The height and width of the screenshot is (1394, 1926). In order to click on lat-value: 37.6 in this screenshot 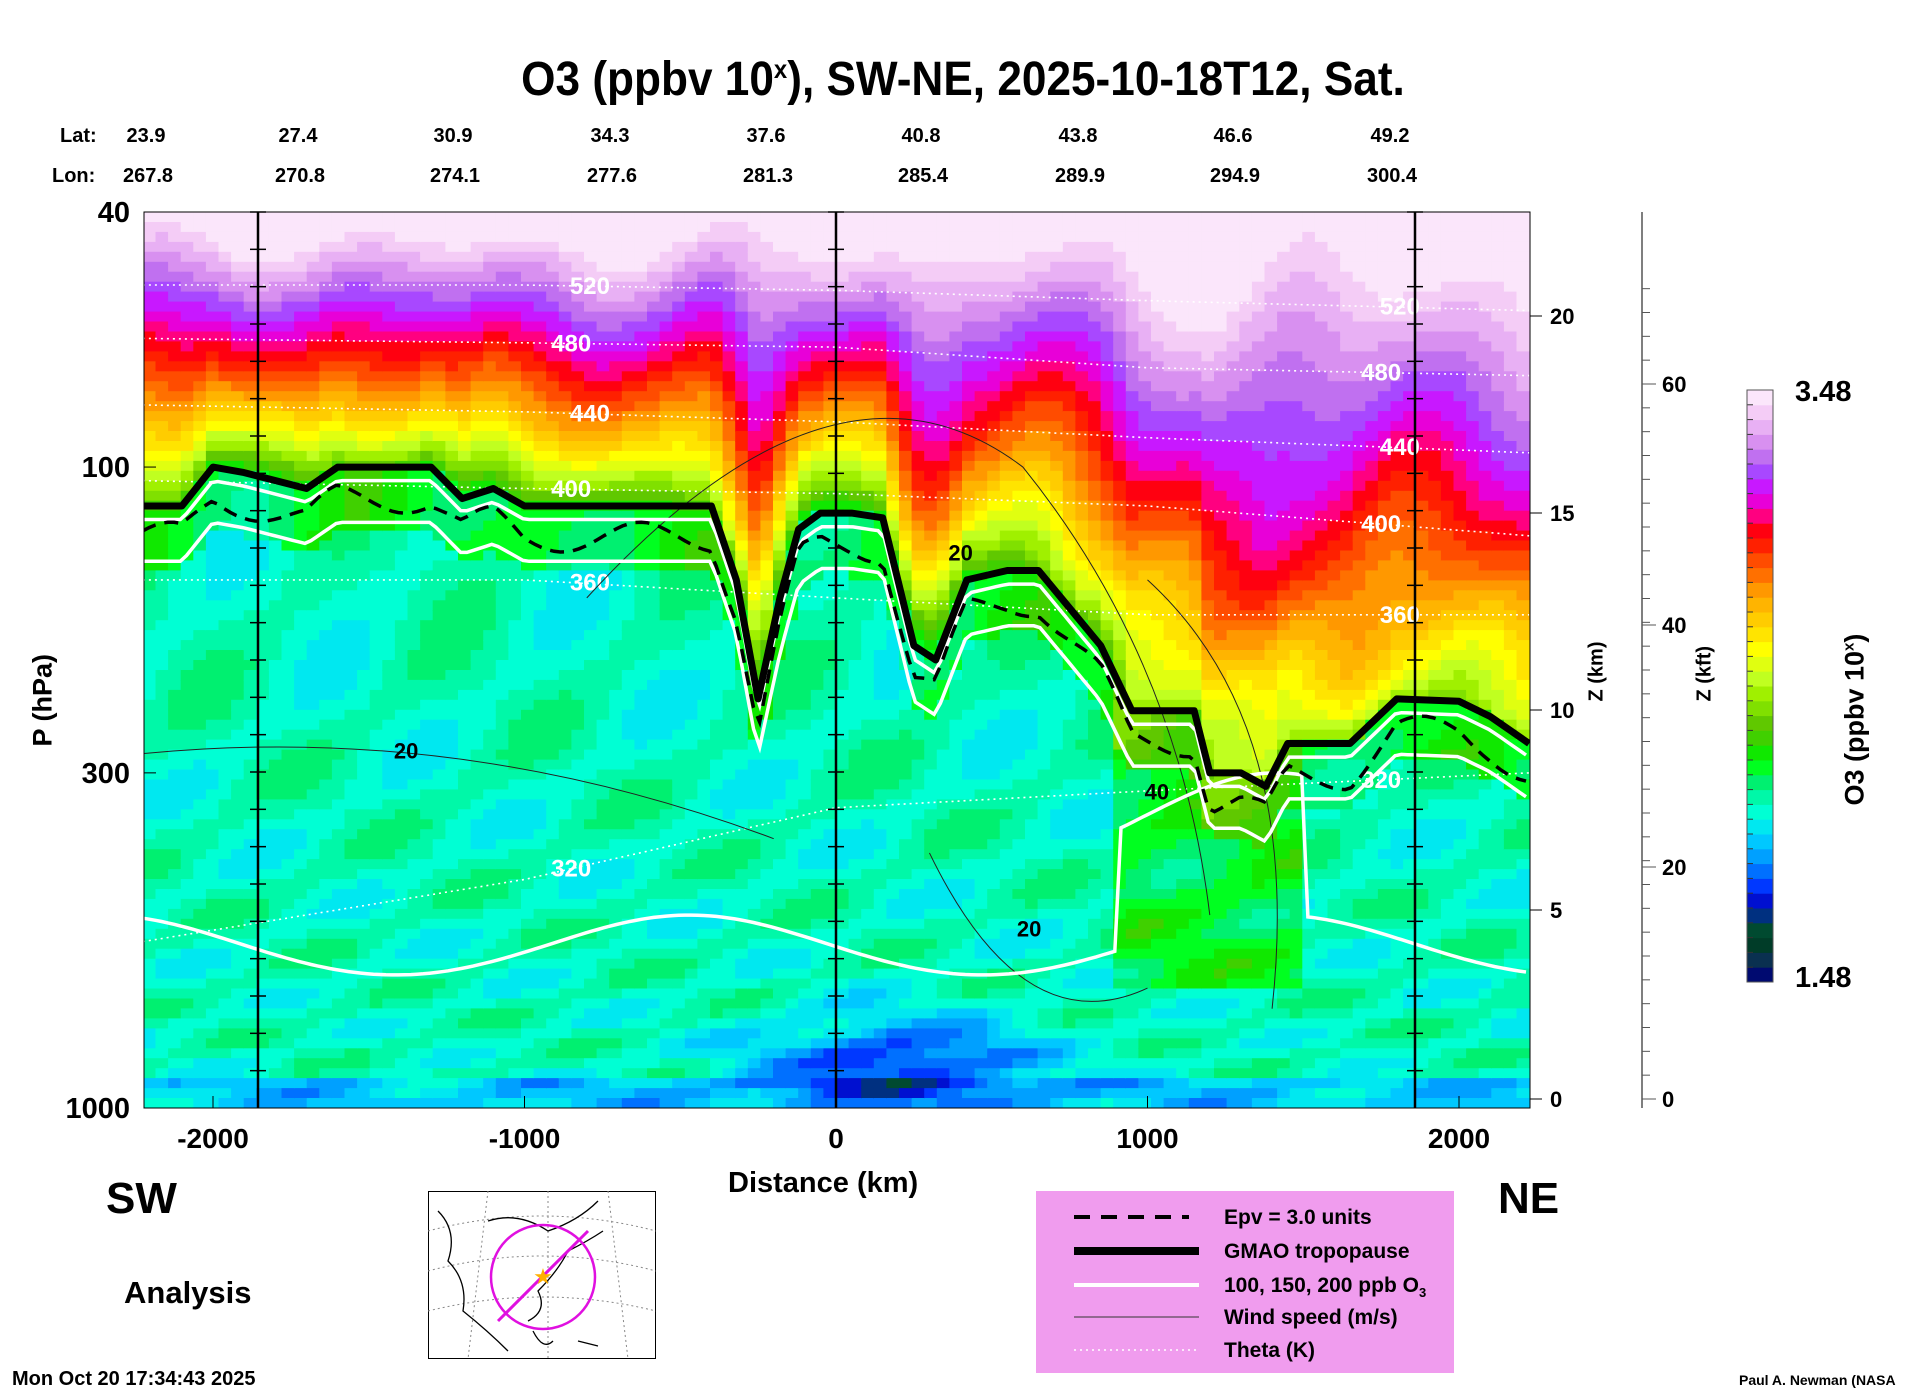, I will do `click(766, 136)`.